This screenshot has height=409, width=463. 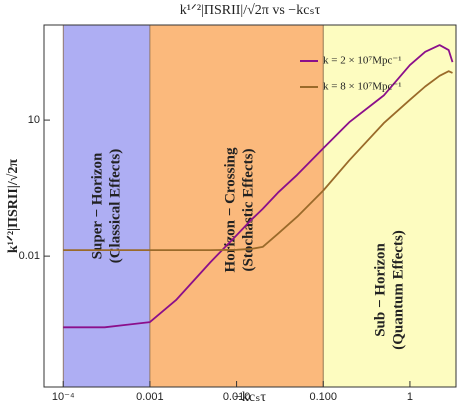 What do you see at coordinates (323, 397) in the screenshot?
I see `x-tick-label: 0.100` at bounding box center [323, 397].